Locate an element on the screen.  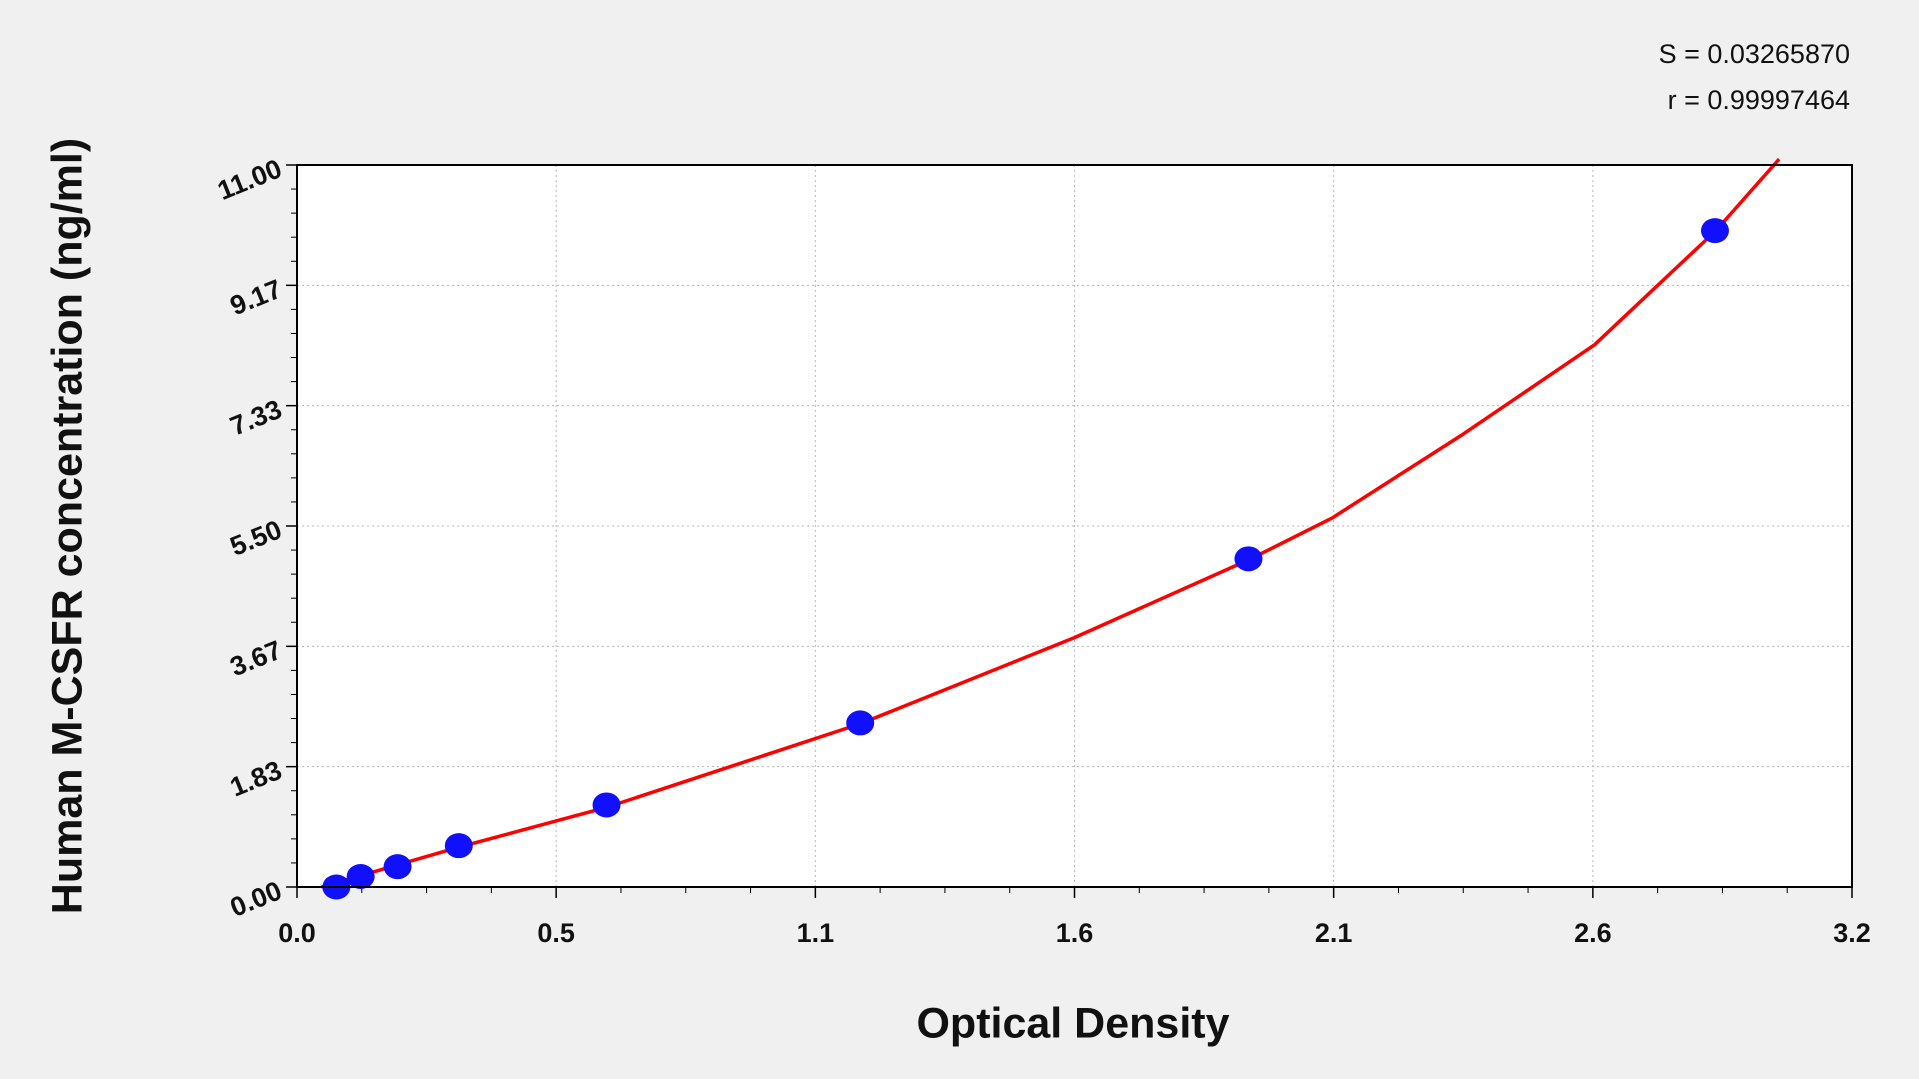
x-axis-title: Optical Density is located at coordinates (1072, 1023).